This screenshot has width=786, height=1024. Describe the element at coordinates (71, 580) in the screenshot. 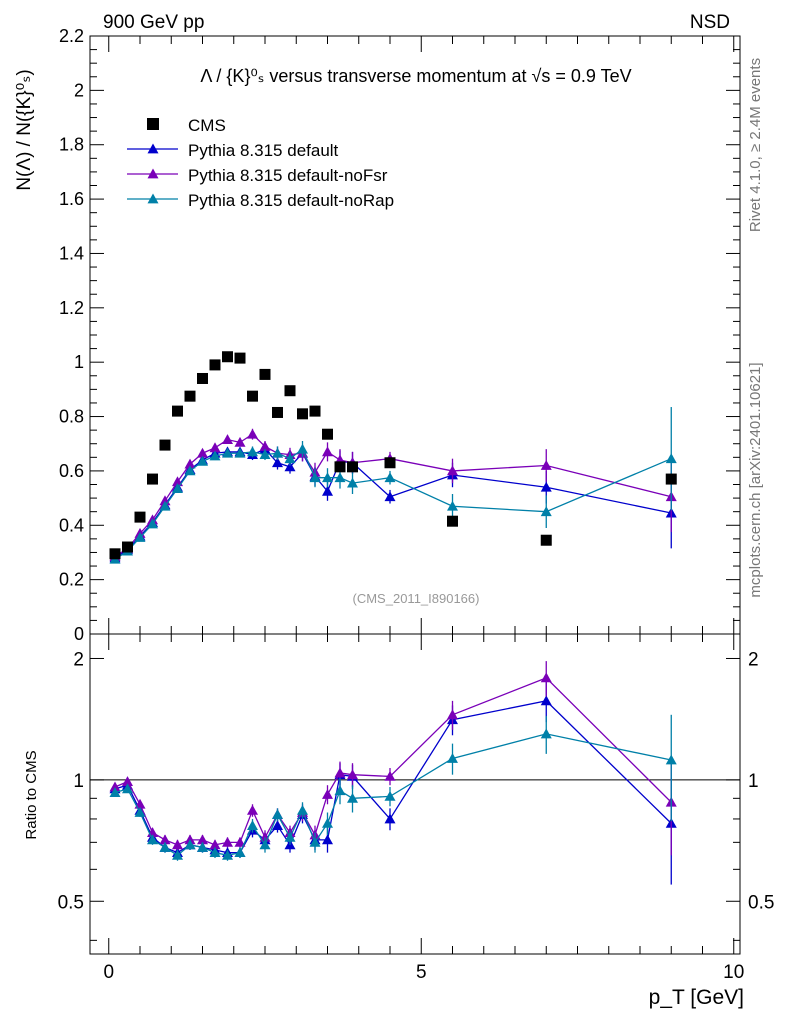

I see `y-tick-label: 0.2` at that location.